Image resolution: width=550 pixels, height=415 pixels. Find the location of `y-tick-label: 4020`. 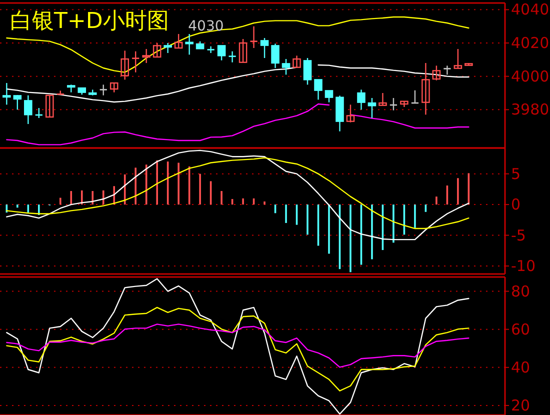

y-tick-label: 4020 is located at coordinates (530, 43).